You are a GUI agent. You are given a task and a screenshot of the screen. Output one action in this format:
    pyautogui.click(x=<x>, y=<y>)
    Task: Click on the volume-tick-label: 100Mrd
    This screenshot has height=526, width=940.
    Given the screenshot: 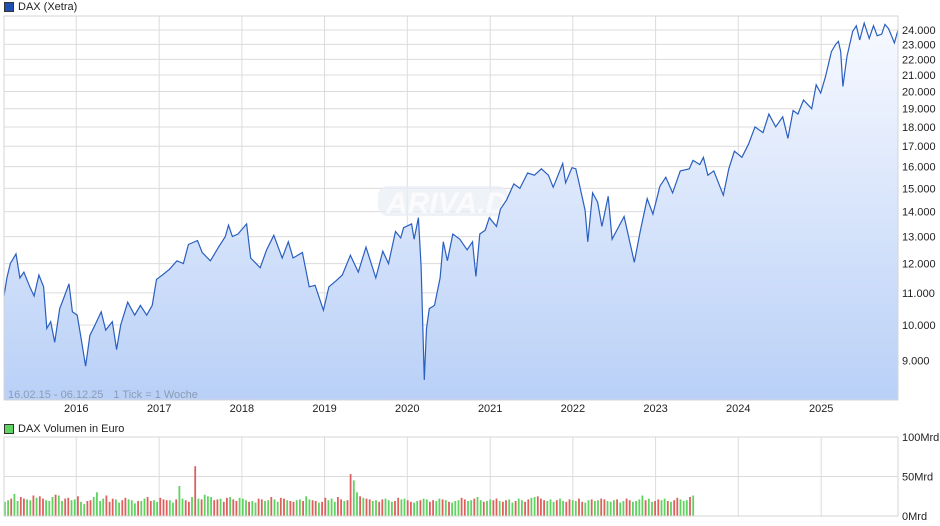 What is the action you would take?
    pyautogui.click(x=920, y=438)
    